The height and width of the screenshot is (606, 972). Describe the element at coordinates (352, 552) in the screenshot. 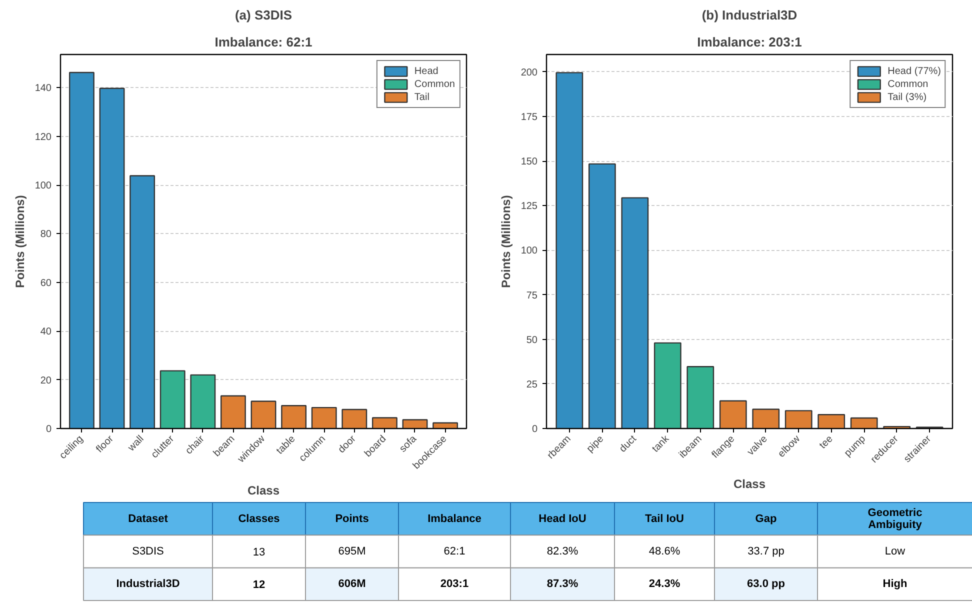

I see `text: 695M` at that location.